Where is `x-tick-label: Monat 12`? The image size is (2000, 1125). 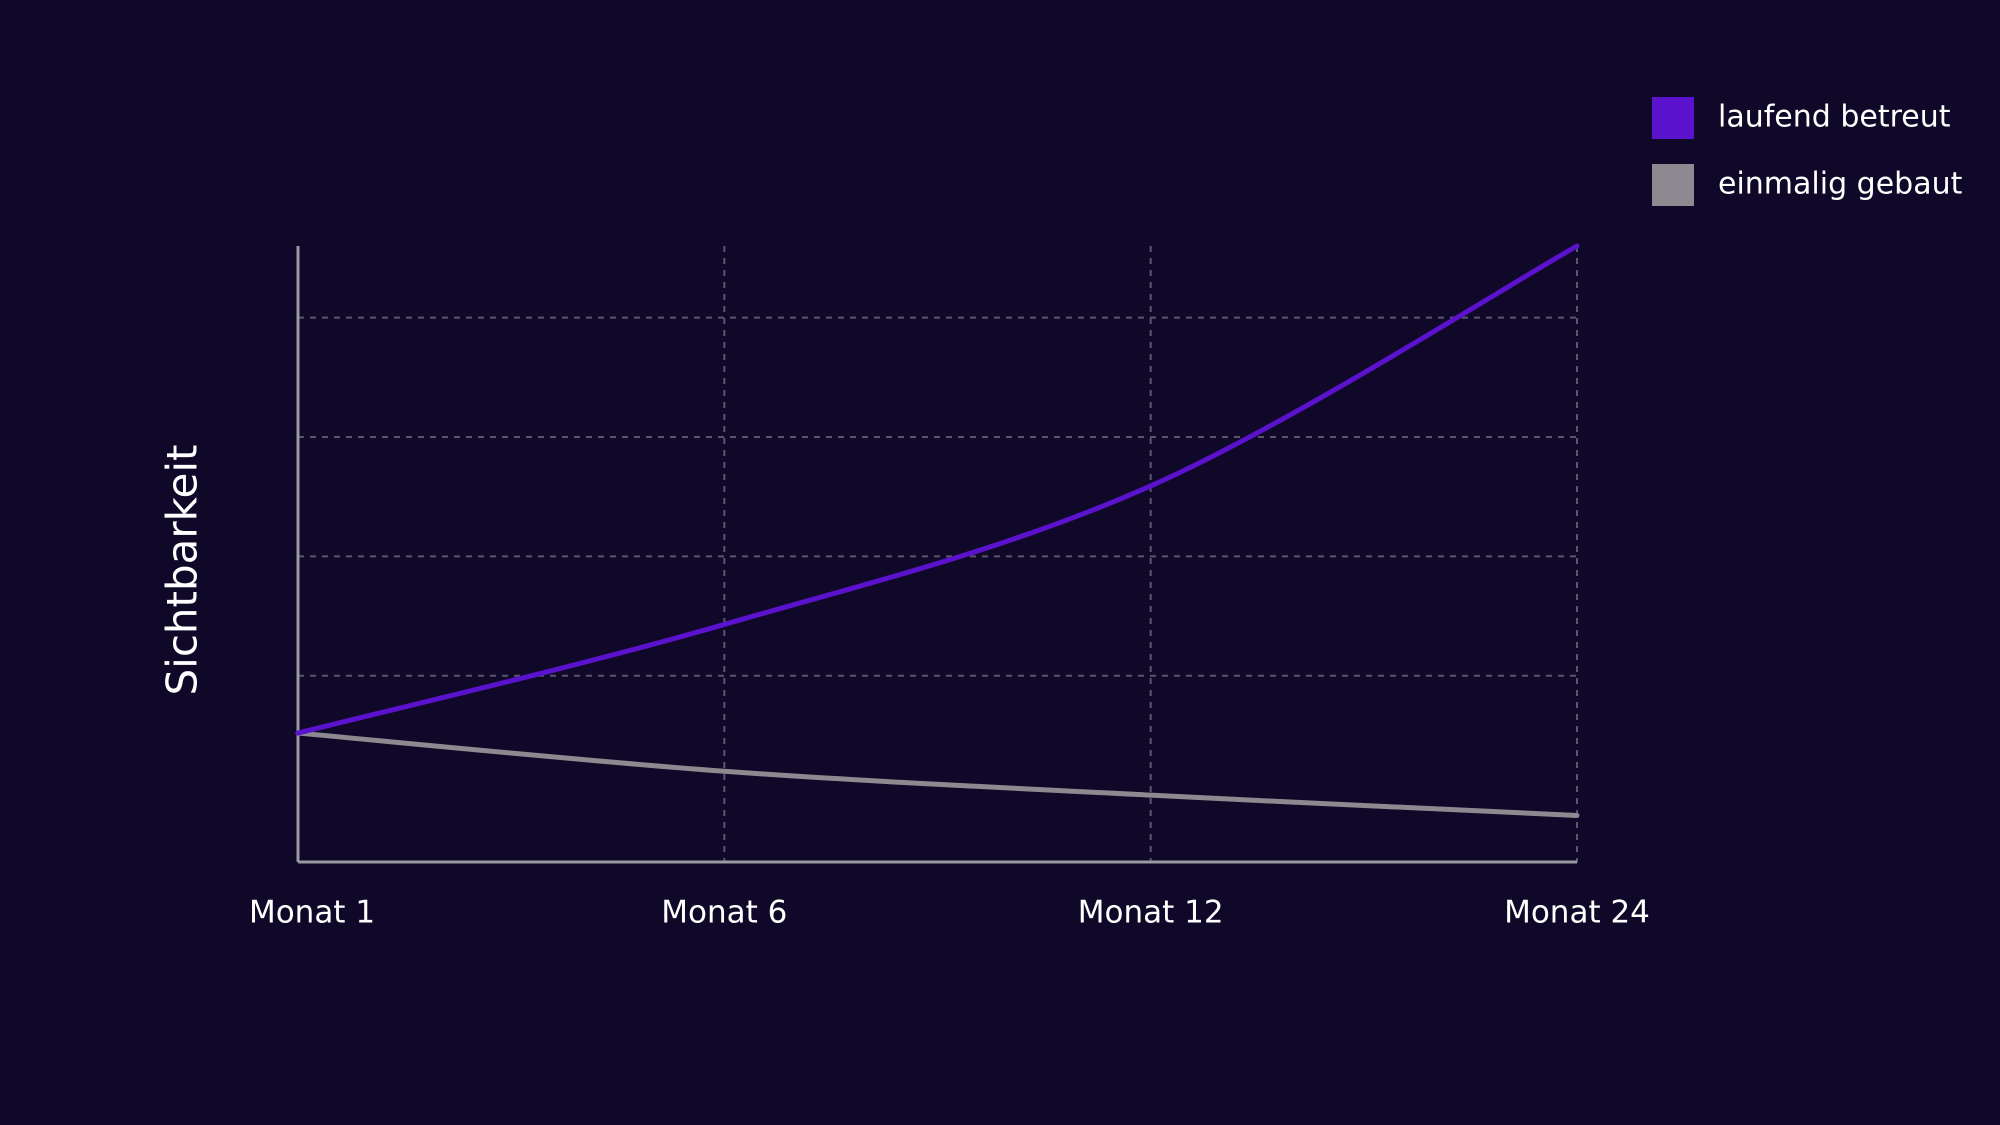
x-tick-label: Monat 12 is located at coordinates (1151, 913).